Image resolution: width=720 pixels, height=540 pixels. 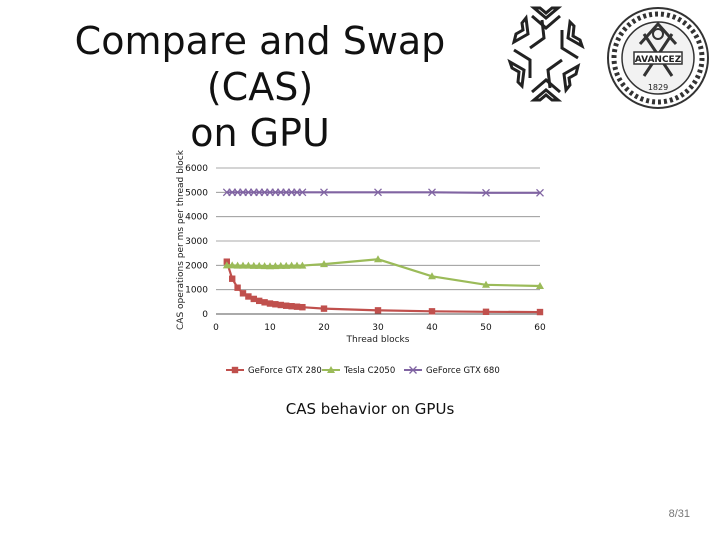 I want to click on y-tick-label: 1000, so click(x=196, y=291).